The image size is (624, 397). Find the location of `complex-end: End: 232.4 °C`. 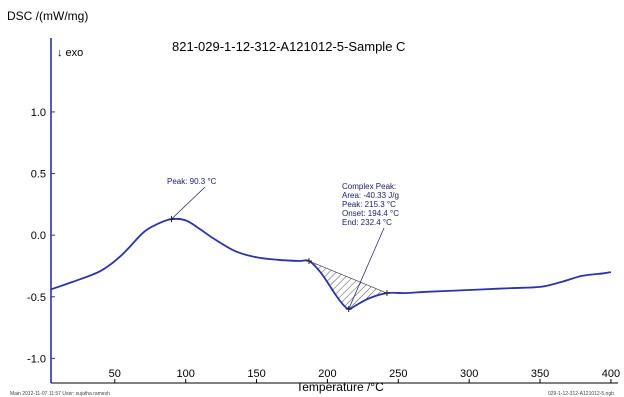

complex-end: End: 232.4 °C is located at coordinates (367, 222).